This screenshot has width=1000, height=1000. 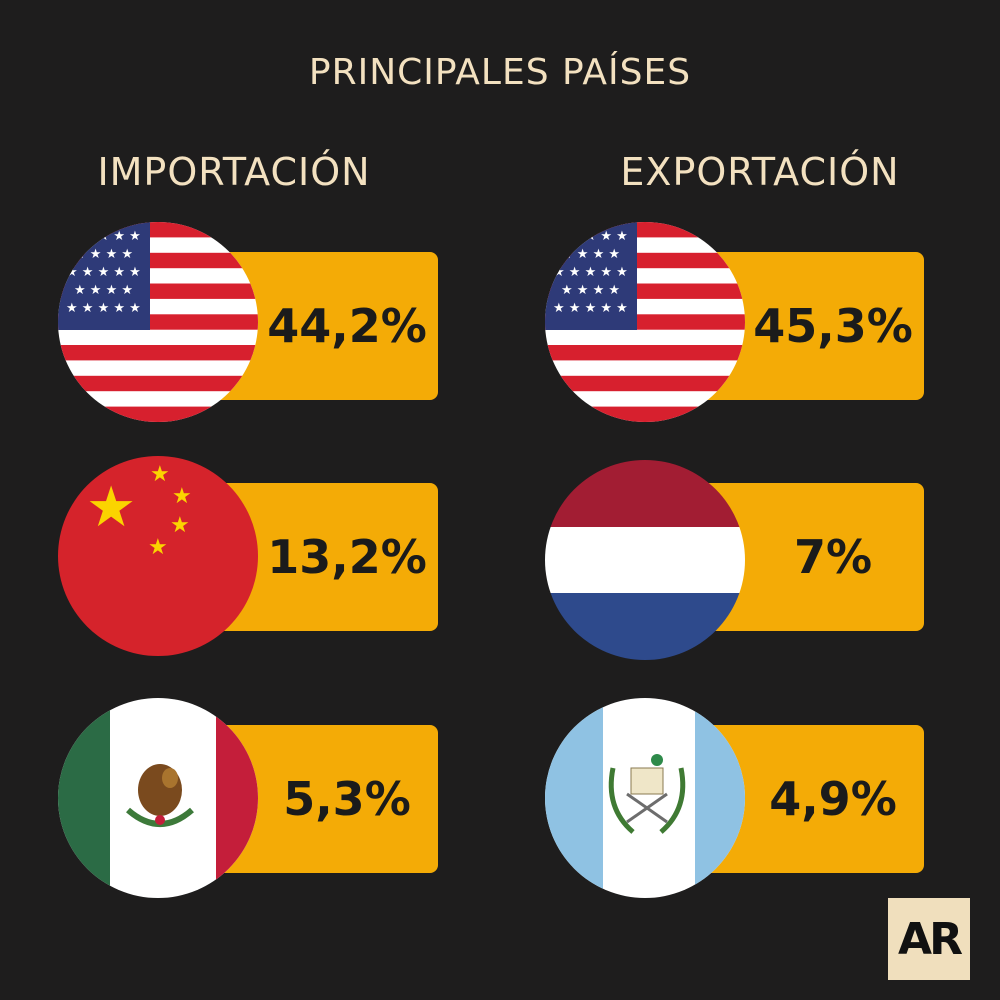 I want to click on brand-logo-text: AR, so click(x=930, y=939).